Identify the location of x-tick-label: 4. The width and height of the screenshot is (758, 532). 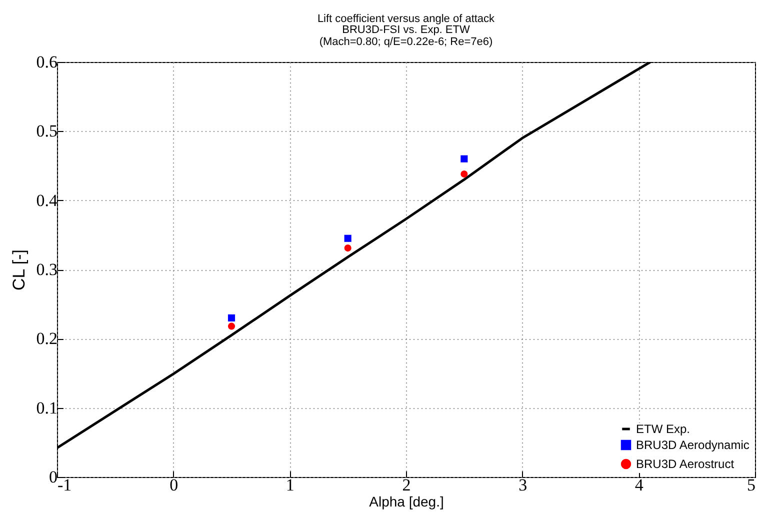
(639, 485).